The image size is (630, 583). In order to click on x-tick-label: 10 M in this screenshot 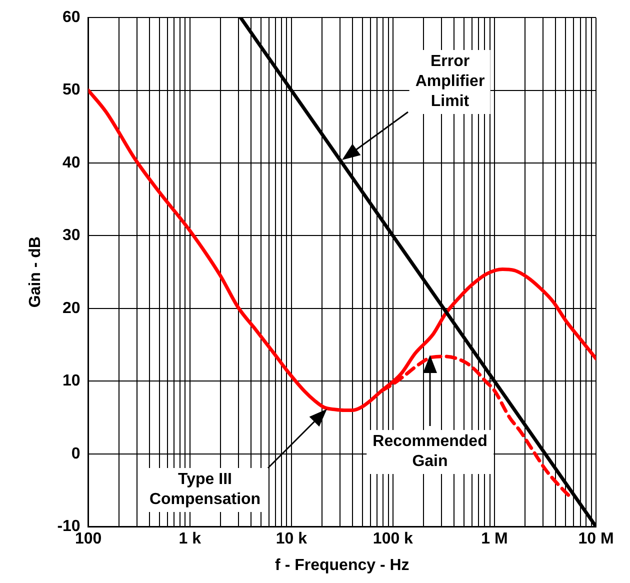, I will do `click(596, 539)`.